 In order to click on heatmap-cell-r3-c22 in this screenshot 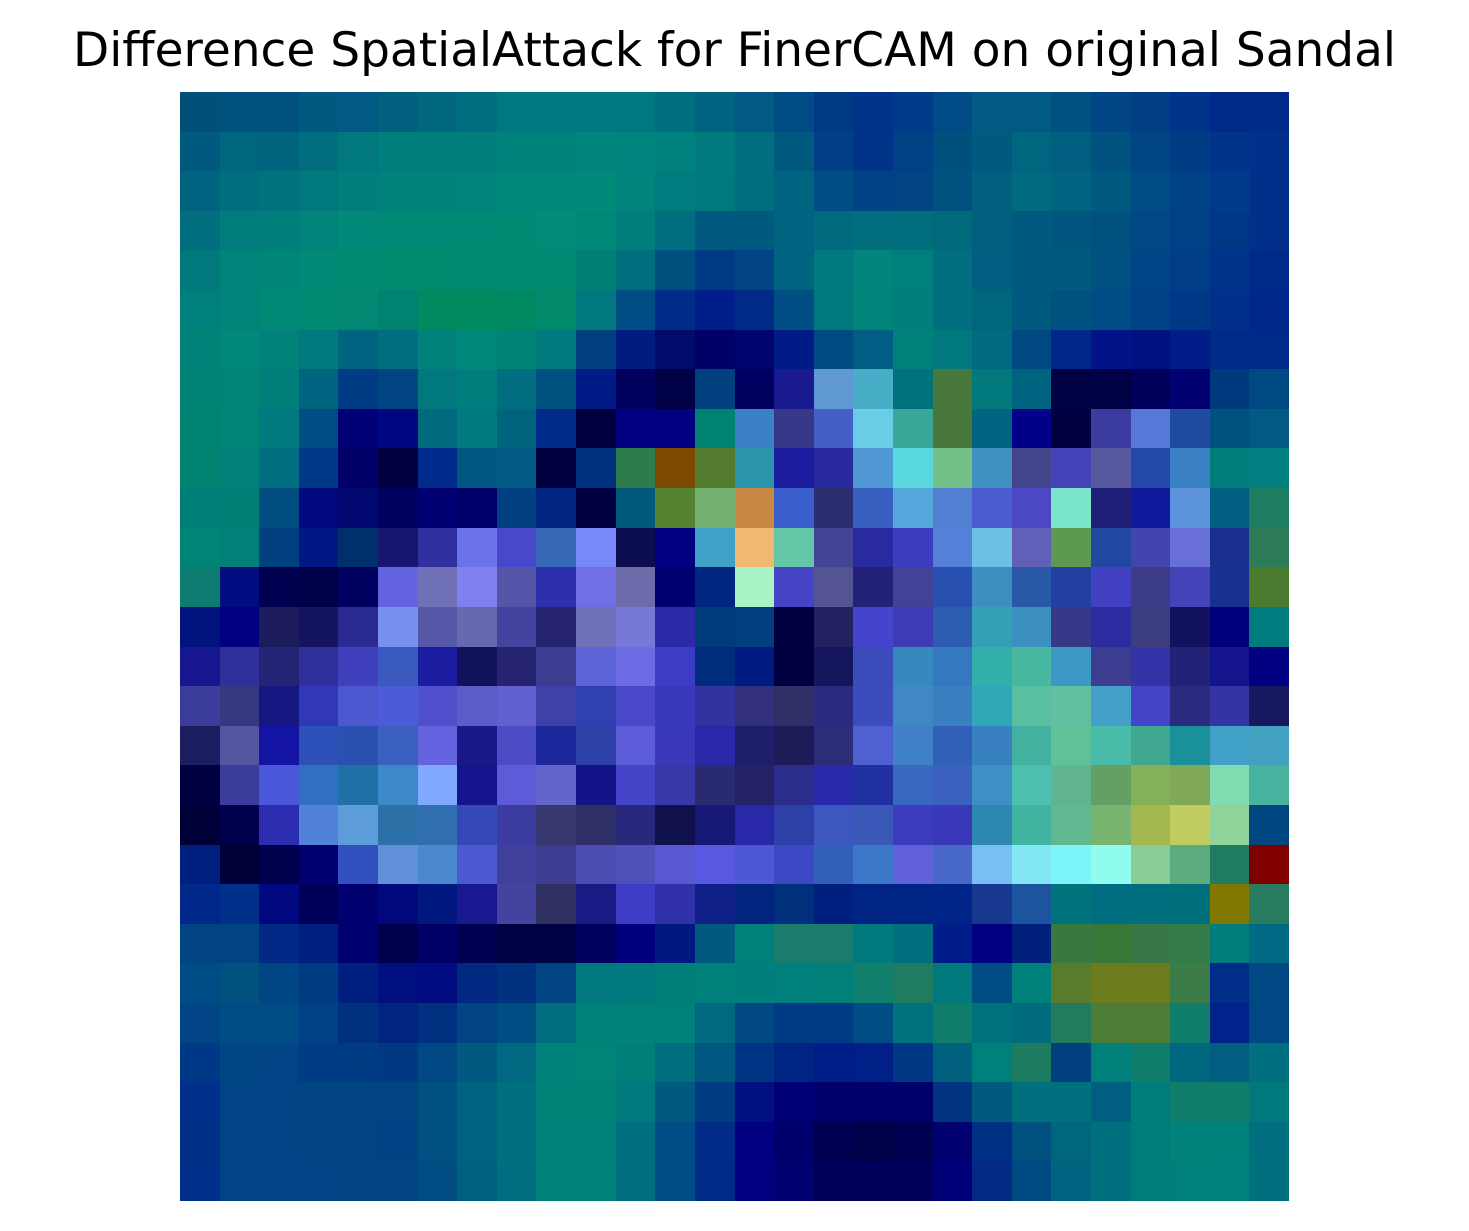, I will do `click(1071, 230)`.